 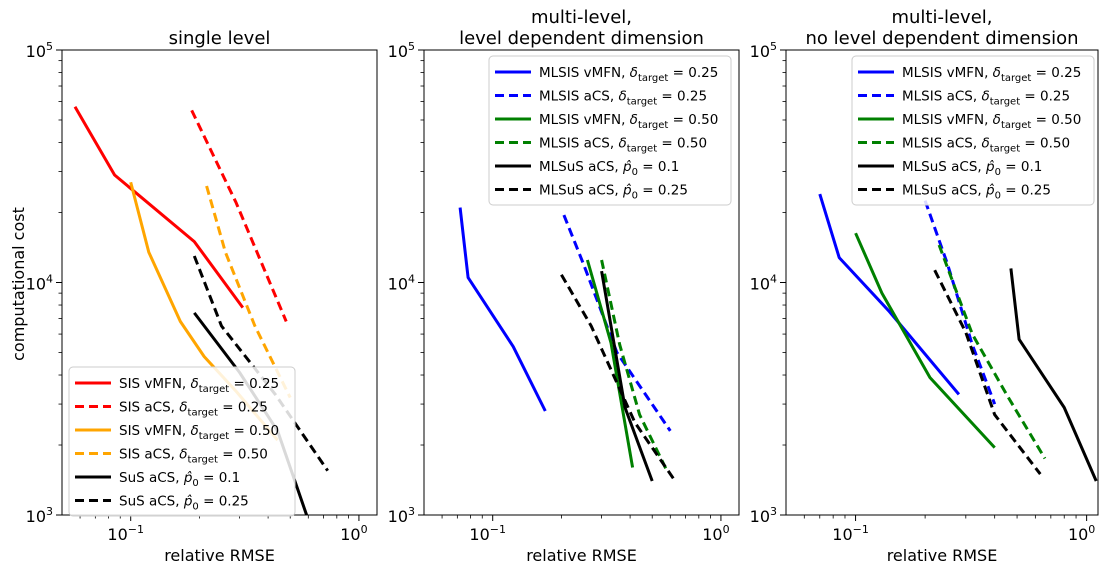 What do you see at coordinates (193, 456) in the screenshot?
I see `legend-label-4: SIS aCS, δtarget = 0.50` at bounding box center [193, 456].